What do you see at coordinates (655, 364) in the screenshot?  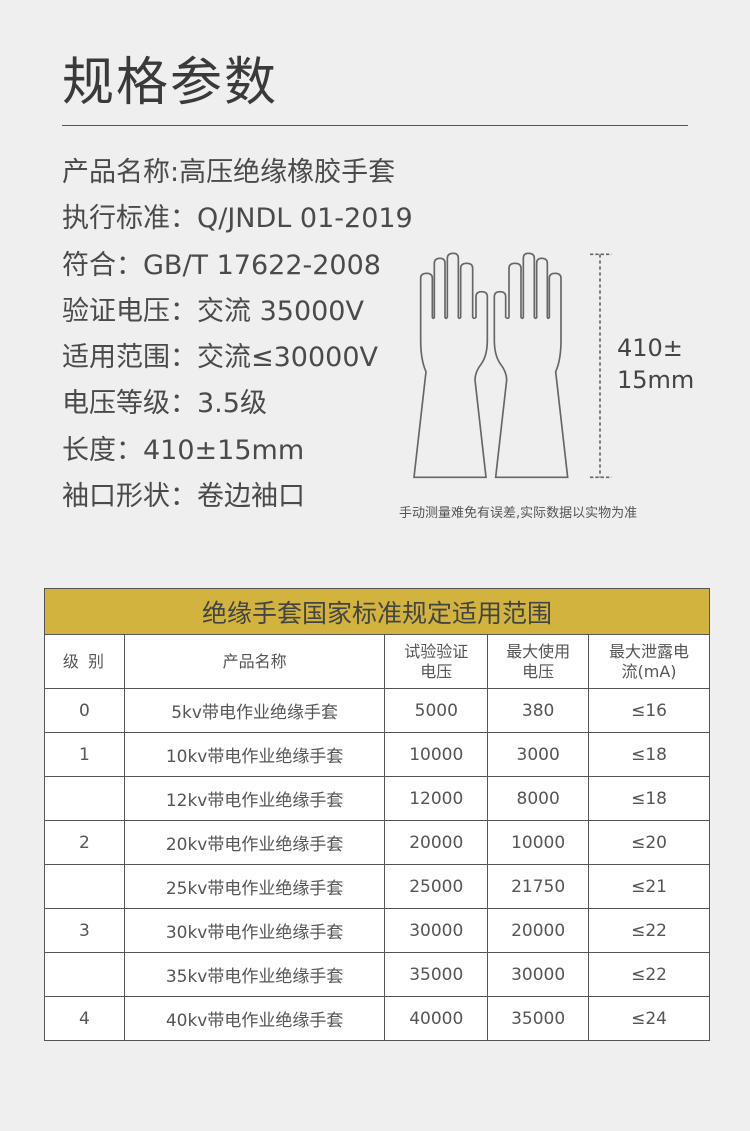 I see `length-dimension: 410± 15mm` at bounding box center [655, 364].